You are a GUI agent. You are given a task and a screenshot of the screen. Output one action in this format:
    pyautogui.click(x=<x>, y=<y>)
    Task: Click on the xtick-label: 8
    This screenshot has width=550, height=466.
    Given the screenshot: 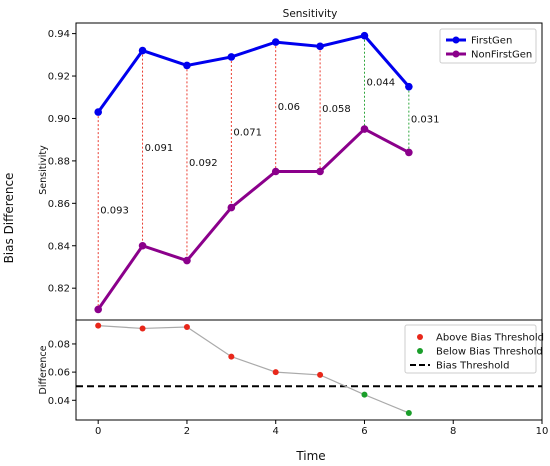 What is the action you would take?
    pyautogui.click(x=453, y=431)
    